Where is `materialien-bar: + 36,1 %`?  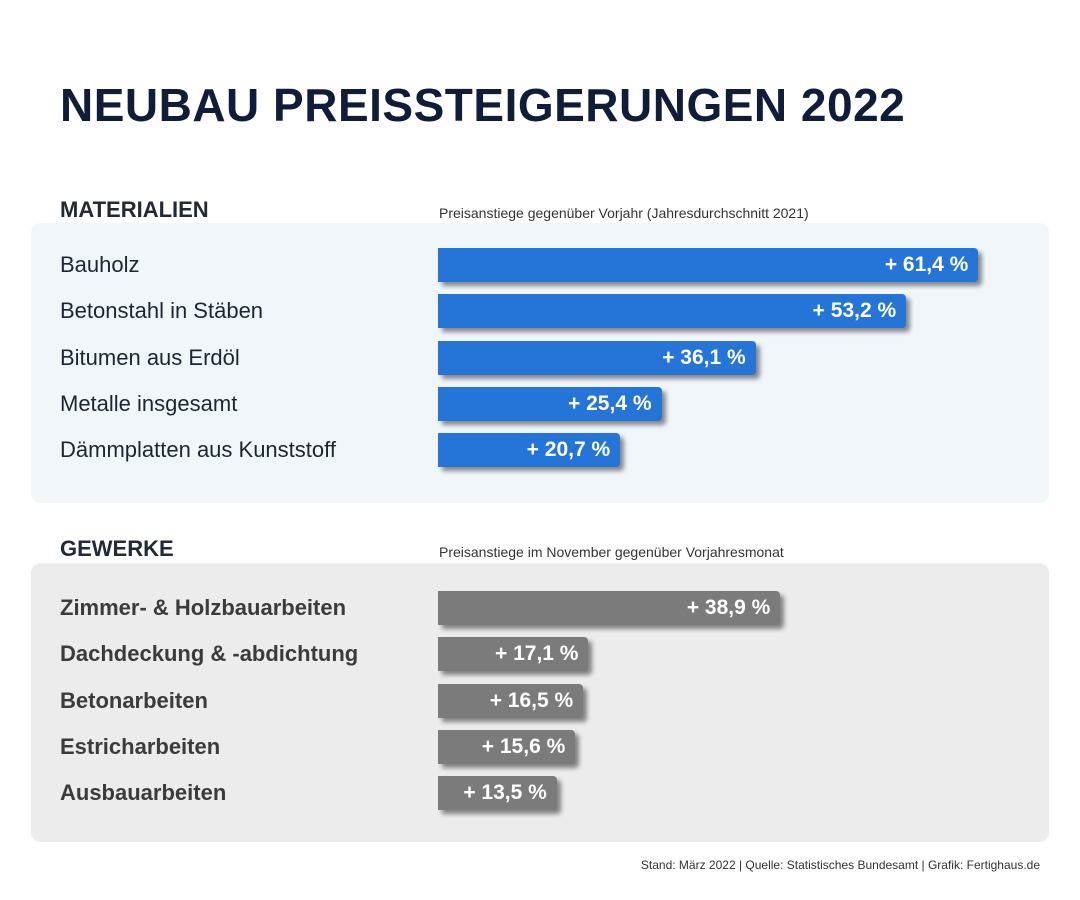 materialien-bar: + 36,1 % is located at coordinates (597, 357).